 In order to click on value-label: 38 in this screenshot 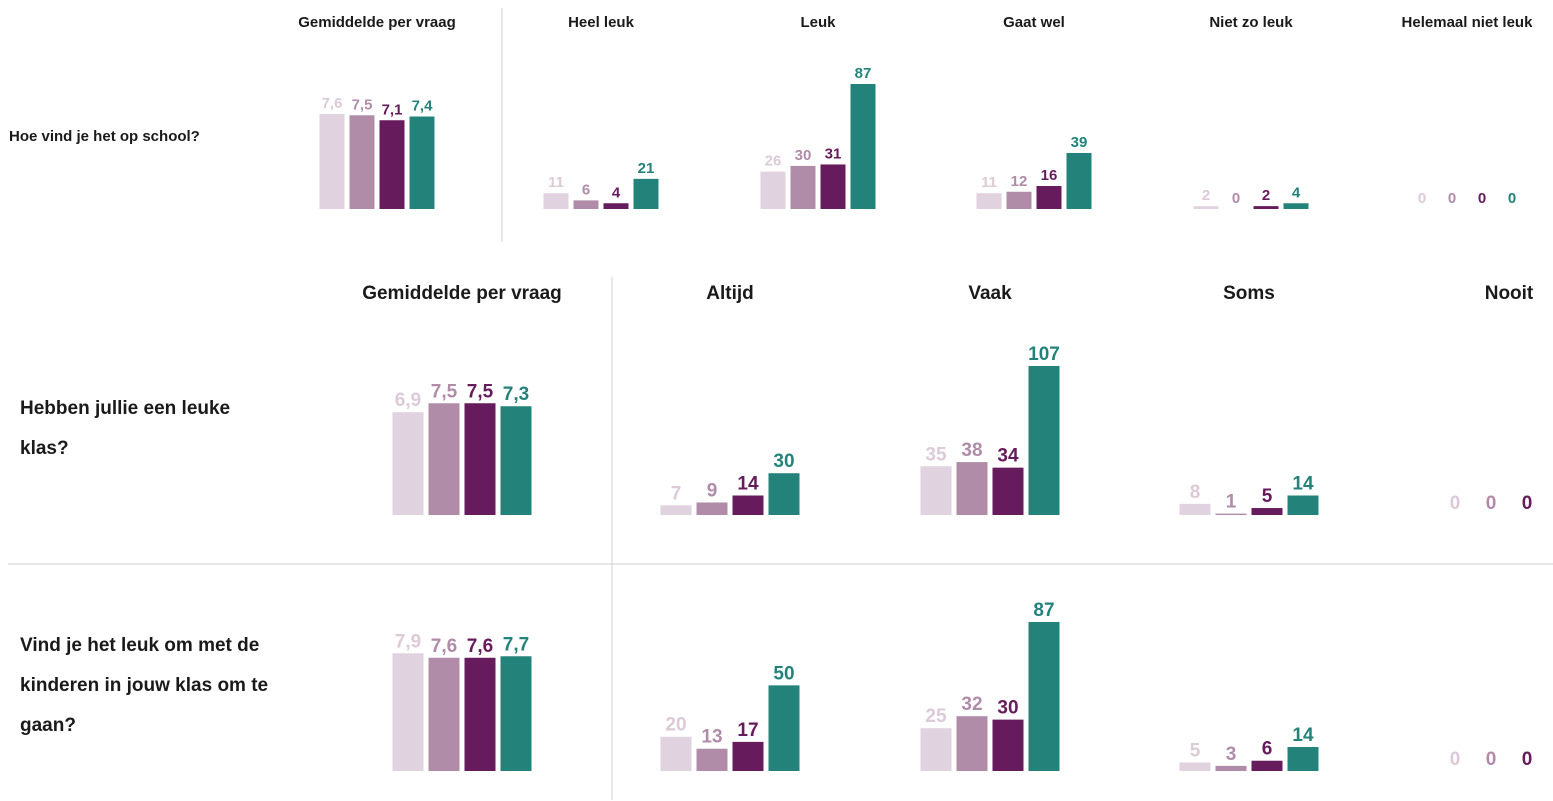, I will do `click(971, 450)`.